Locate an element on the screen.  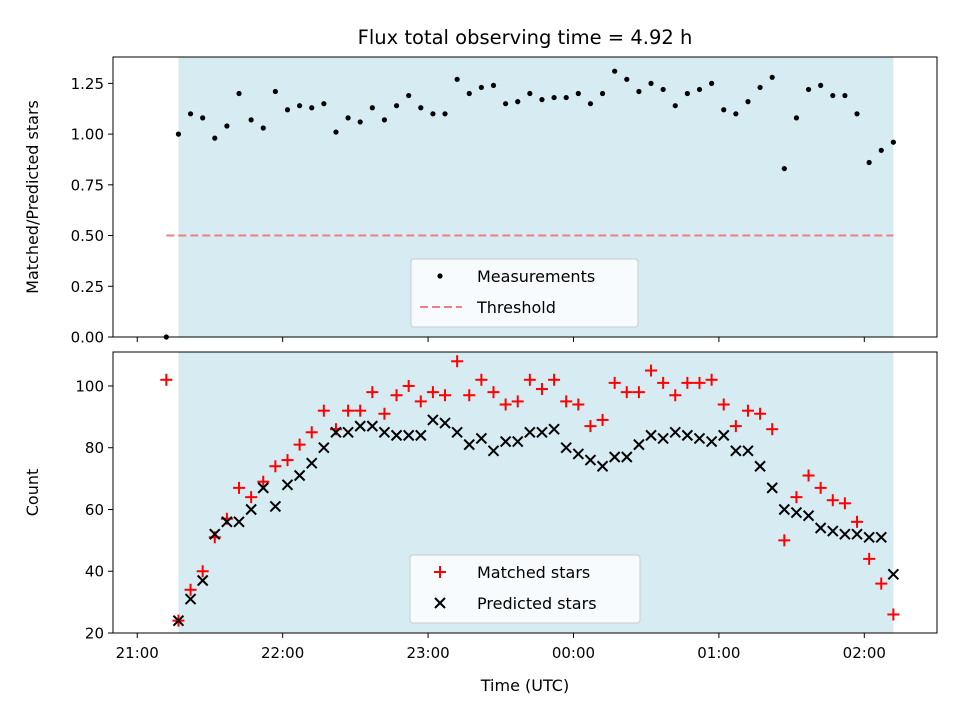
y-tick-label: 0.50 is located at coordinates (87, 236).